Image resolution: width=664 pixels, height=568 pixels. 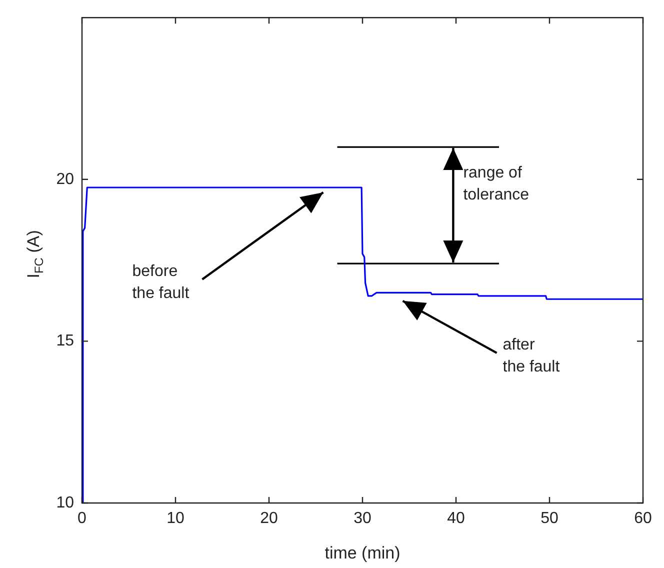 I want to click on y-tick-label: 20, so click(x=65, y=179).